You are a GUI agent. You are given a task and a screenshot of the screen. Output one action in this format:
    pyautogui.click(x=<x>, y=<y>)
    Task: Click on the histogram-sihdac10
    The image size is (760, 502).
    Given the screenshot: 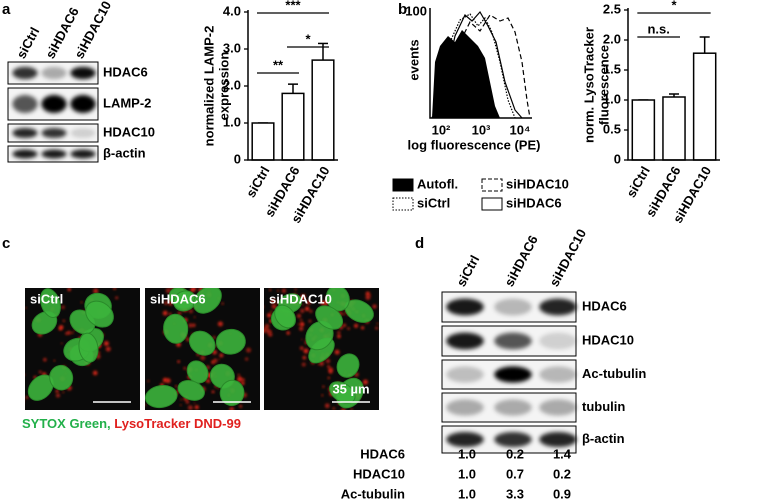 What is the action you would take?
    pyautogui.click(x=485, y=66)
    